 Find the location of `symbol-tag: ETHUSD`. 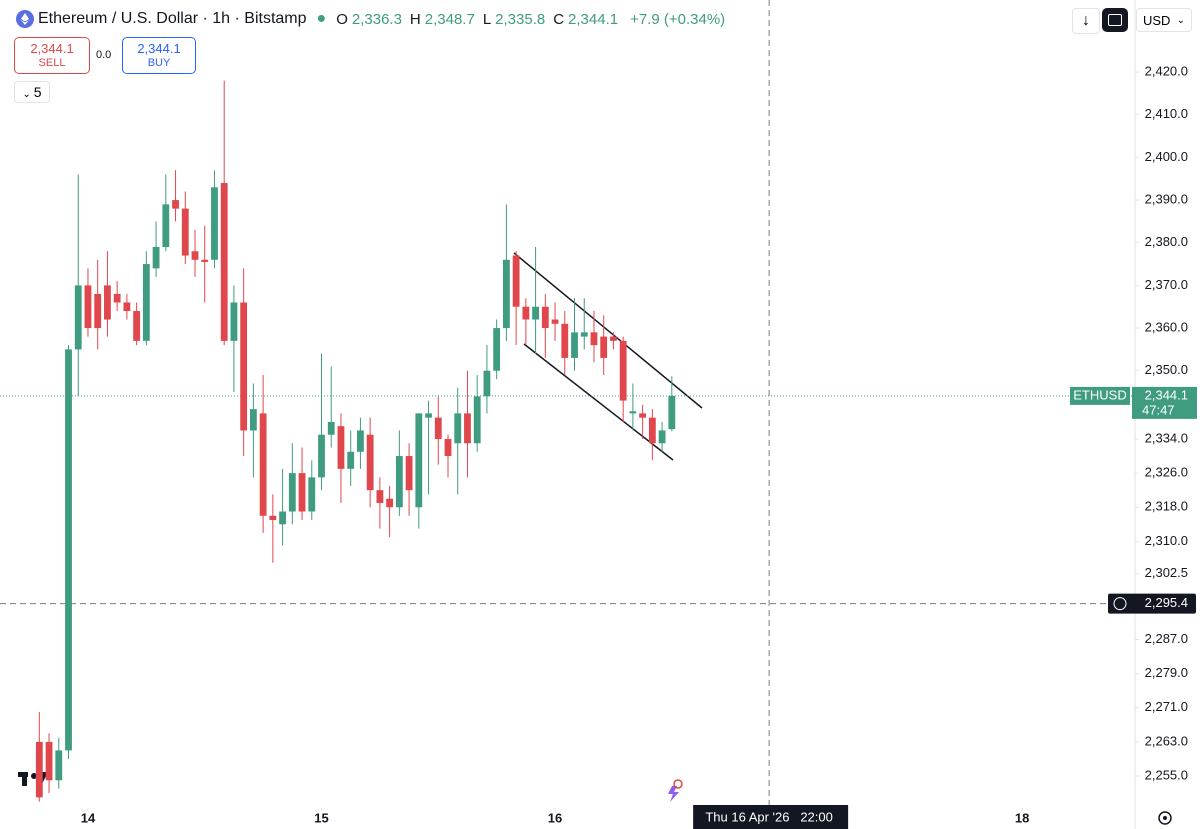

symbol-tag: ETHUSD is located at coordinates (1099, 394).